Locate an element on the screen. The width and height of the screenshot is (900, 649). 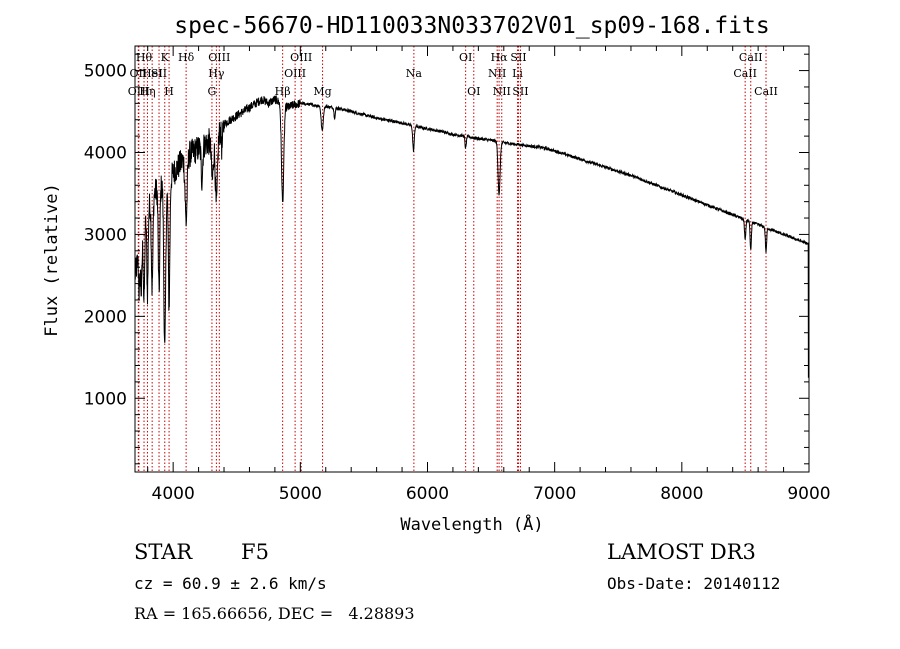
marker-label-26: CaII is located at coordinates (751, 57).